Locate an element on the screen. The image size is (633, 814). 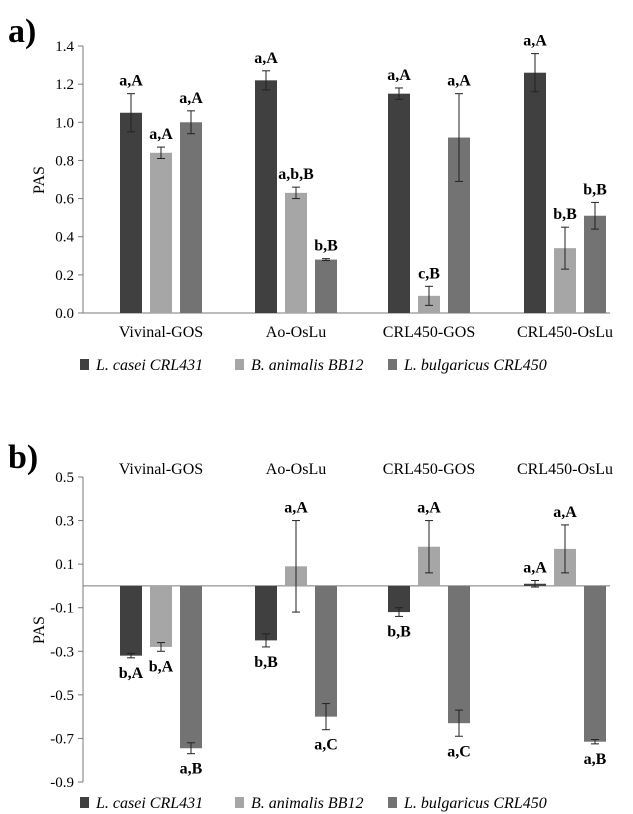
y-tick-label: -0.7 is located at coordinates (62, 739).